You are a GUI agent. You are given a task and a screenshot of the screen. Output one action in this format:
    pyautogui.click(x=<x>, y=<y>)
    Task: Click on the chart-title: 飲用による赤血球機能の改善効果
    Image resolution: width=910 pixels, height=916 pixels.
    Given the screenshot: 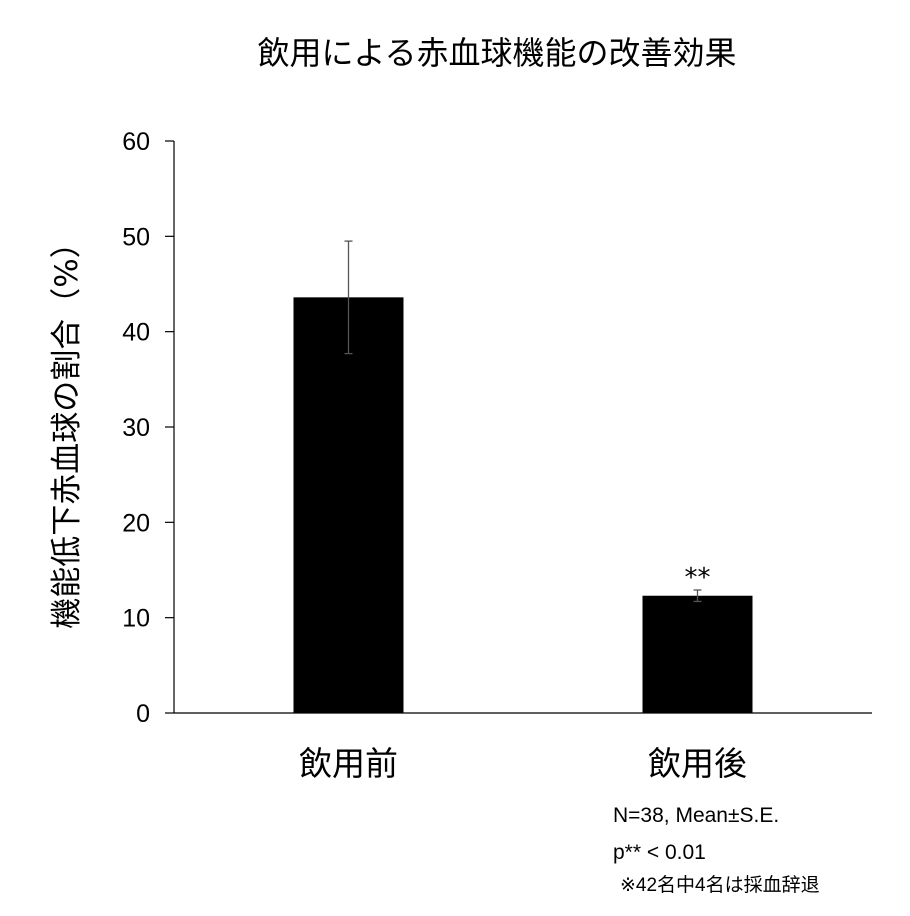 What is the action you would take?
    pyautogui.click(x=496, y=53)
    